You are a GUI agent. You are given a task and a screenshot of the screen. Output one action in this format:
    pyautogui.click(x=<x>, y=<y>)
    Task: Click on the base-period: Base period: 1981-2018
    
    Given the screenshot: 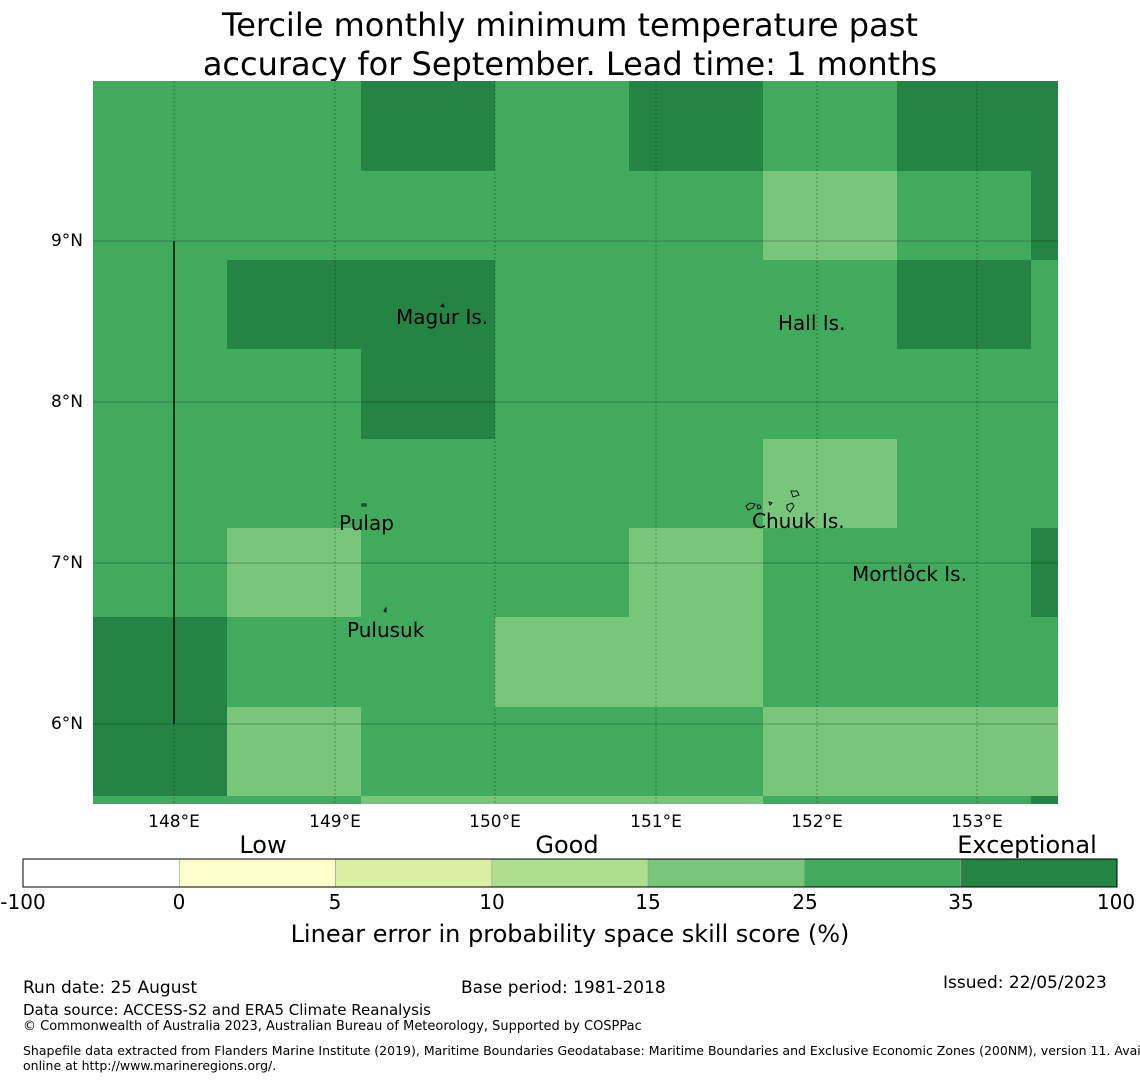 What is the action you would take?
    pyautogui.click(x=563, y=988)
    